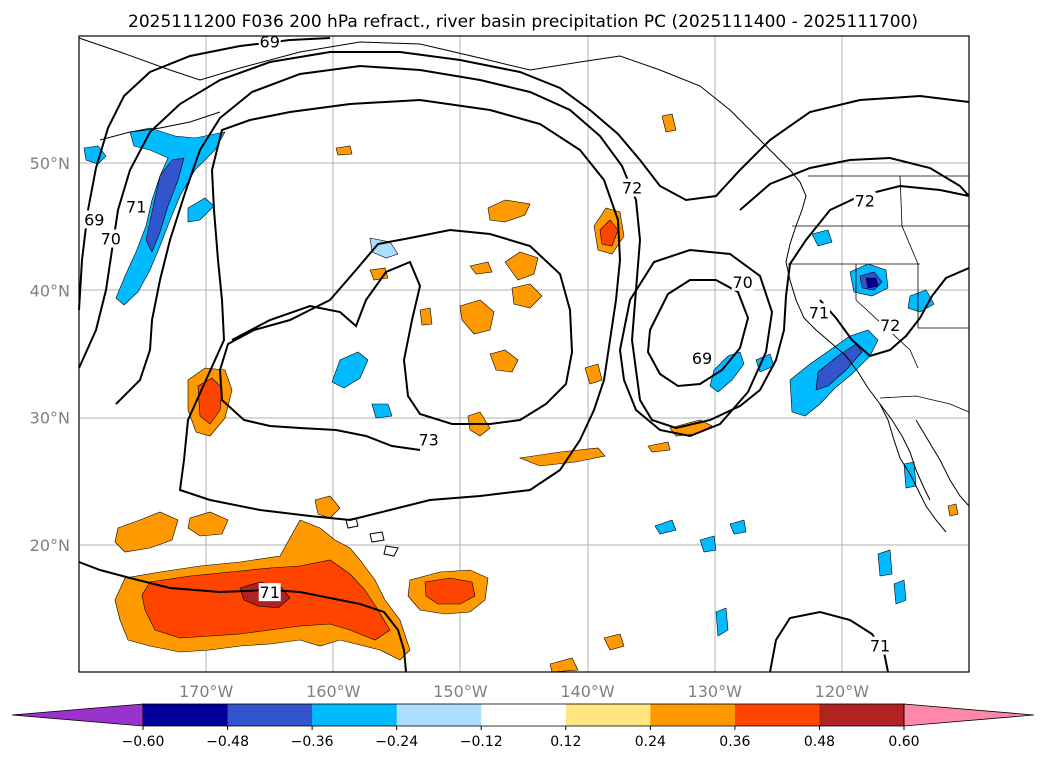 This screenshot has width=1047, height=765. I want to click on contour-69-low, so click(698, 333).